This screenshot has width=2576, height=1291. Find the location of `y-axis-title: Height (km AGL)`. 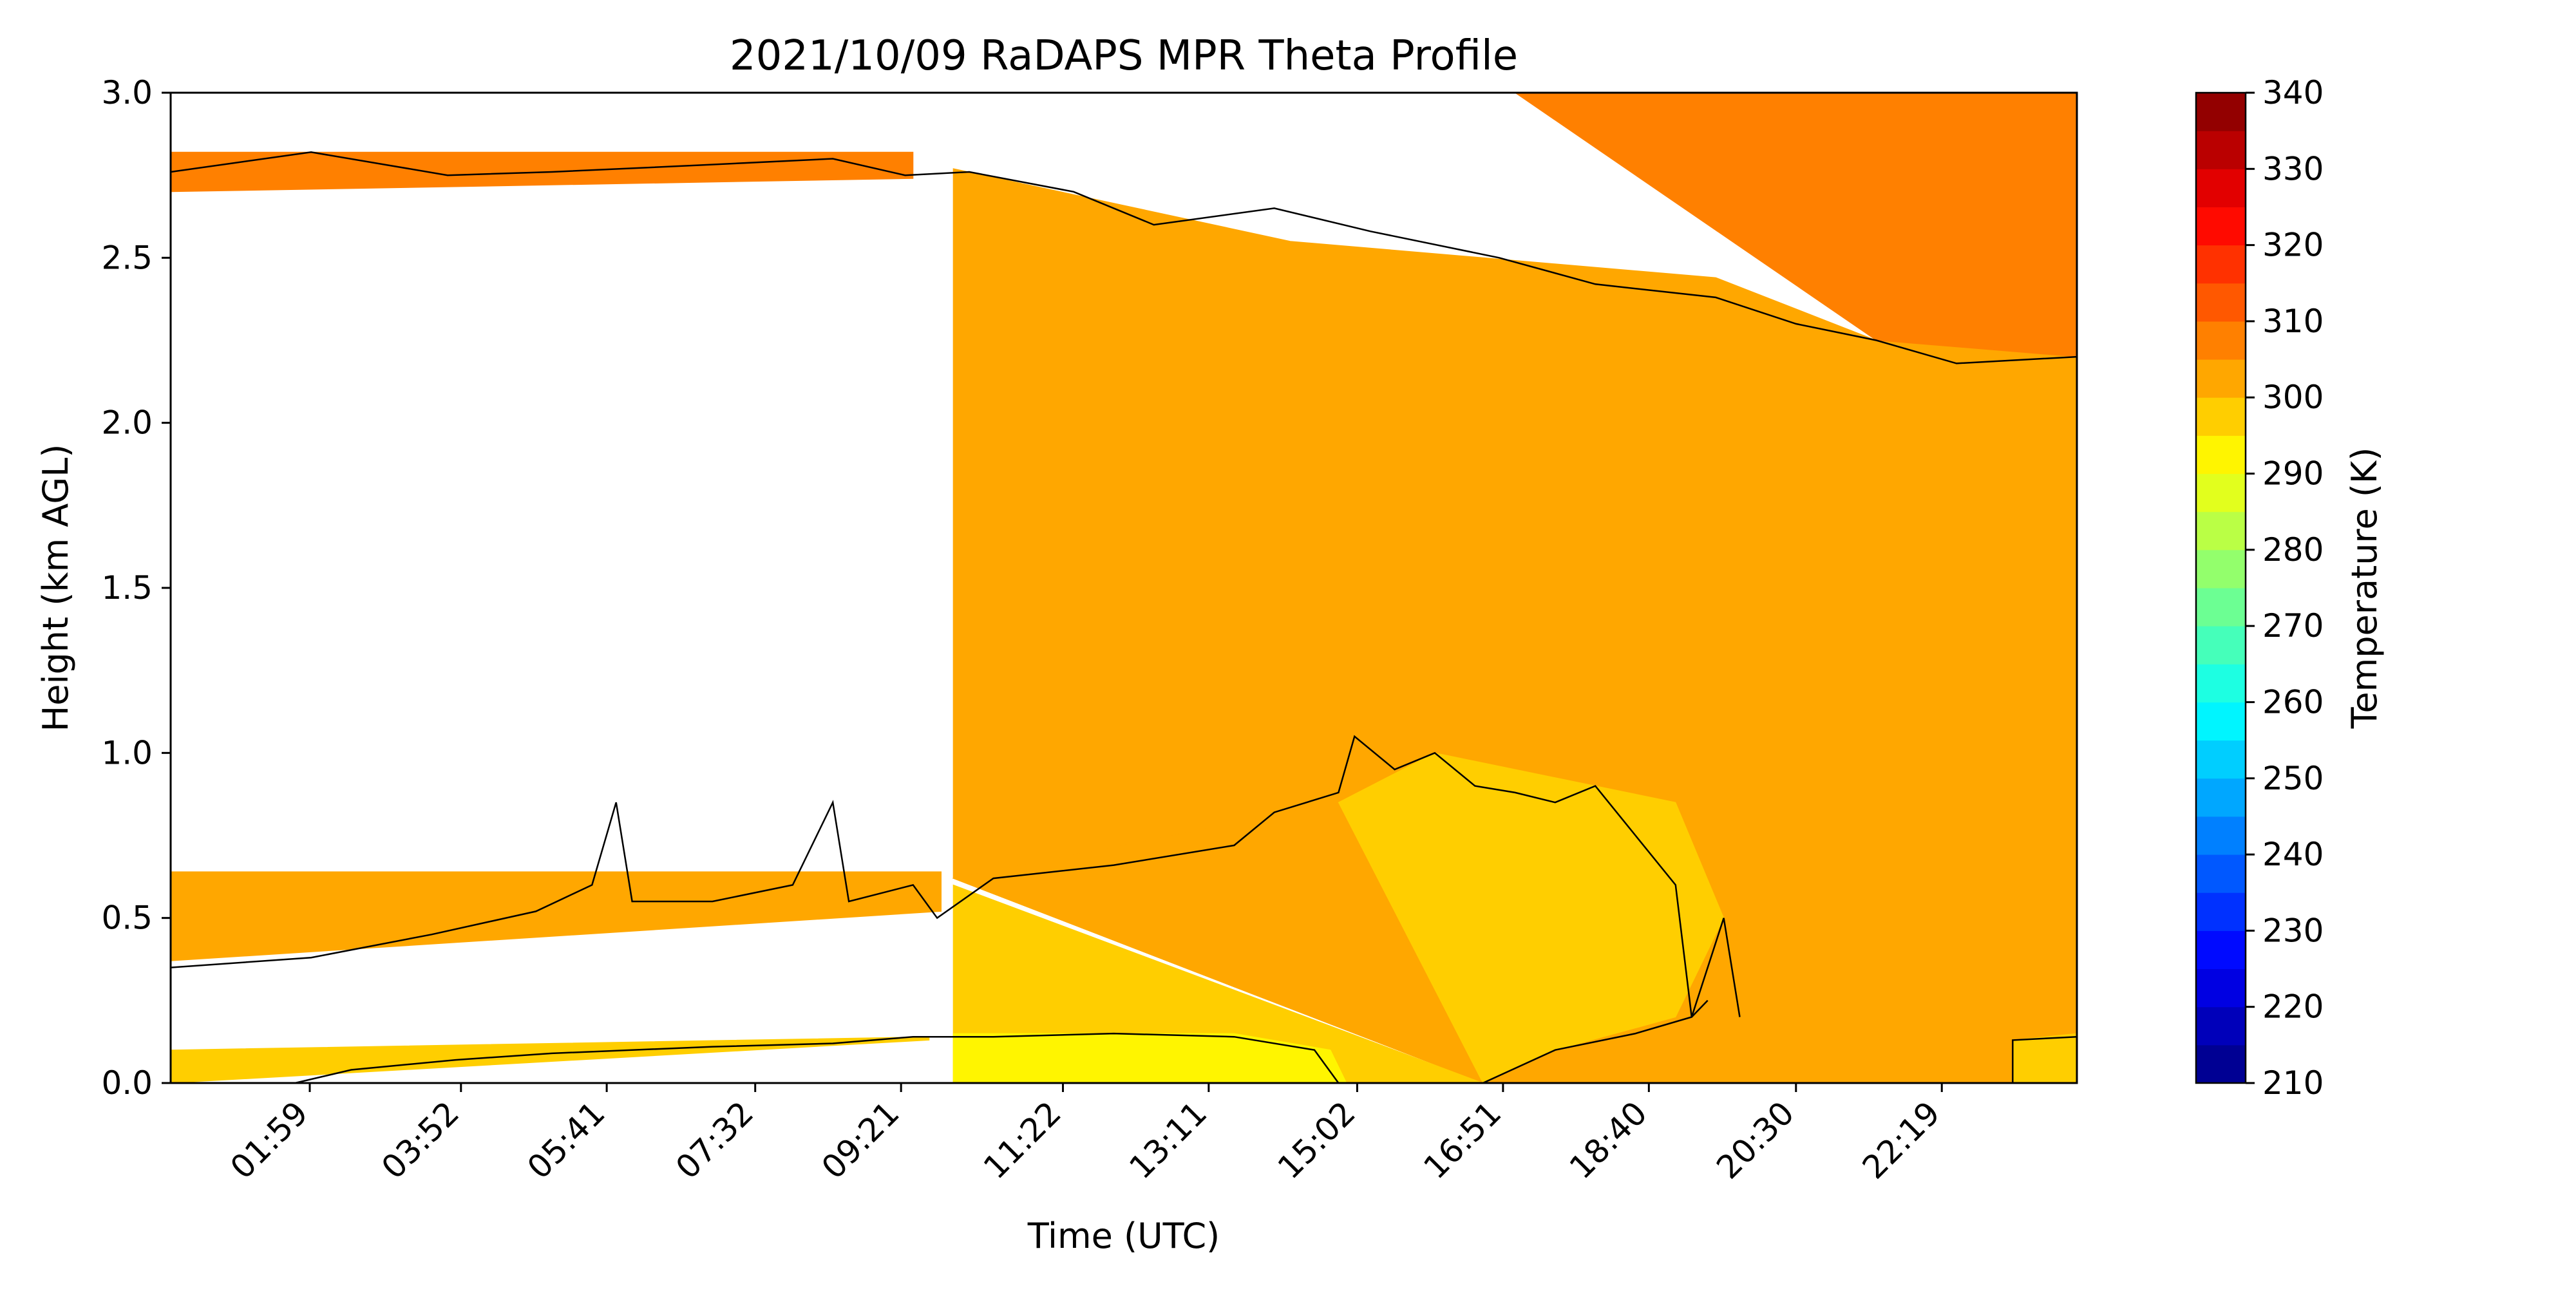

y-axis-title: Height (km AGL) is located at coordinates (56, 588).